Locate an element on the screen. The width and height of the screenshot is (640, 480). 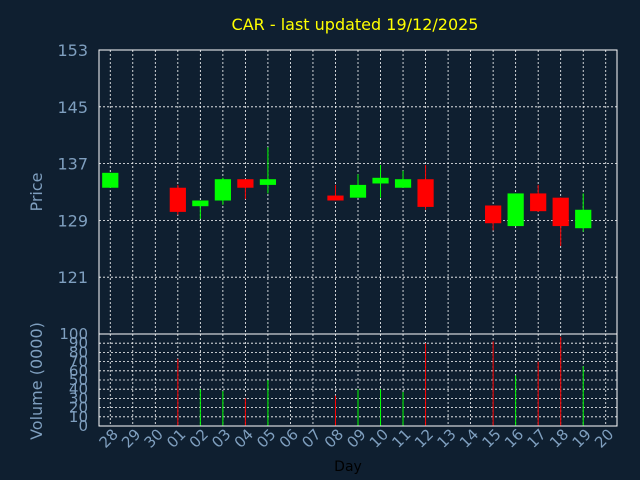
price-tick-label: 145 is located at coordinates (72, 107).